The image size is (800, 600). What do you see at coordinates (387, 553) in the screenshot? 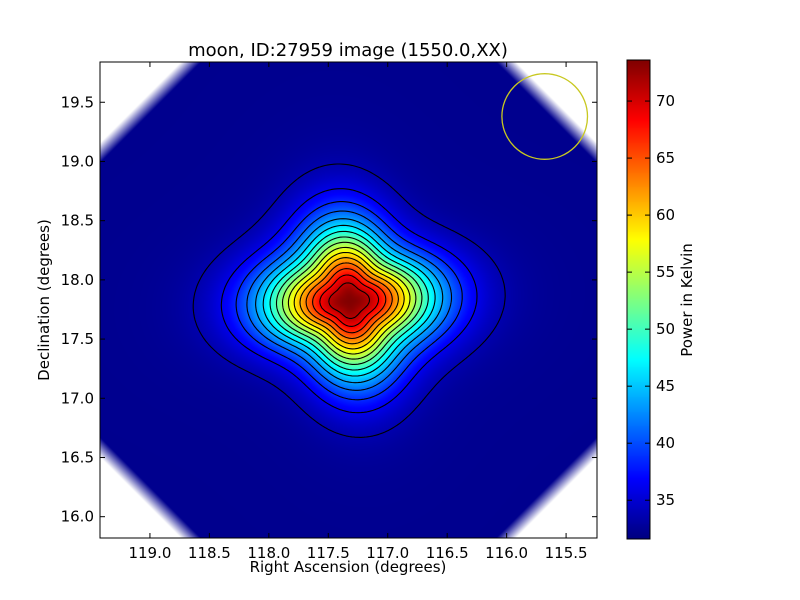
I see `x-tick-label: 117.0` at bounding box center [387, 553].